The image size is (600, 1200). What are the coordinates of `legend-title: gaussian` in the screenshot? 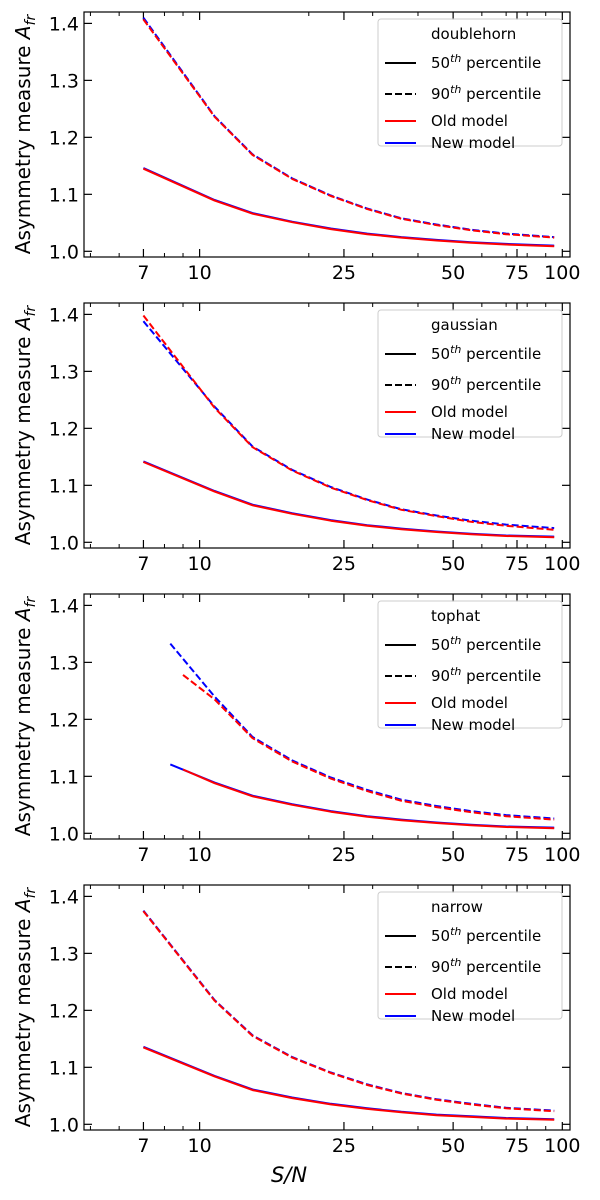 It's located at (464, 325).